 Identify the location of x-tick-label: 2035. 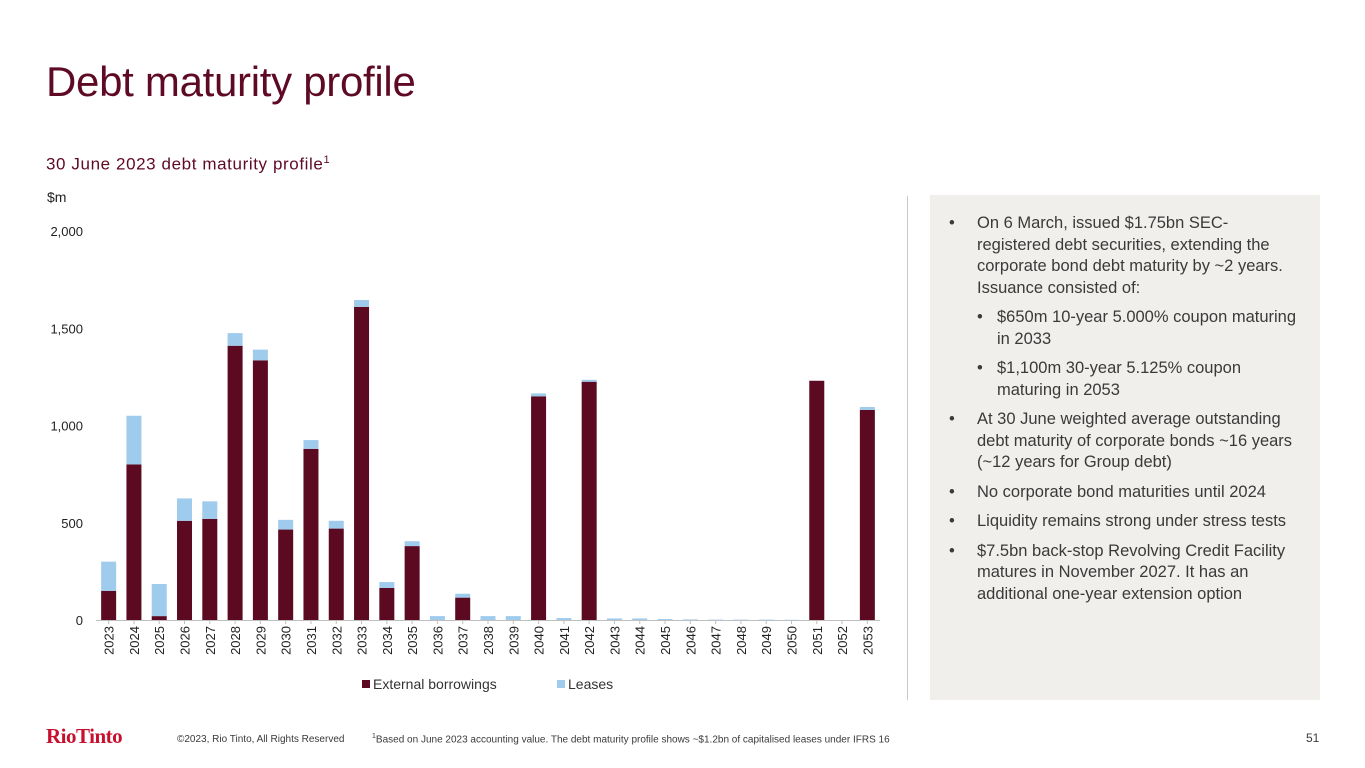
(412, 640).